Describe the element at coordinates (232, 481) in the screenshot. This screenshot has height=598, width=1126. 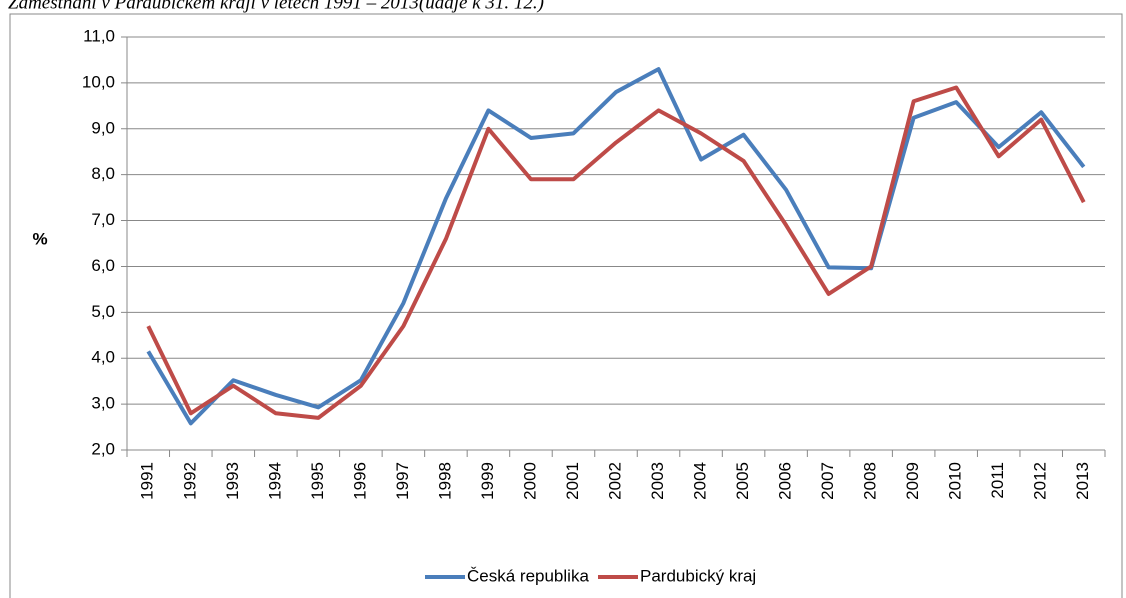
I see `x-tick-label: 1993` at that location.